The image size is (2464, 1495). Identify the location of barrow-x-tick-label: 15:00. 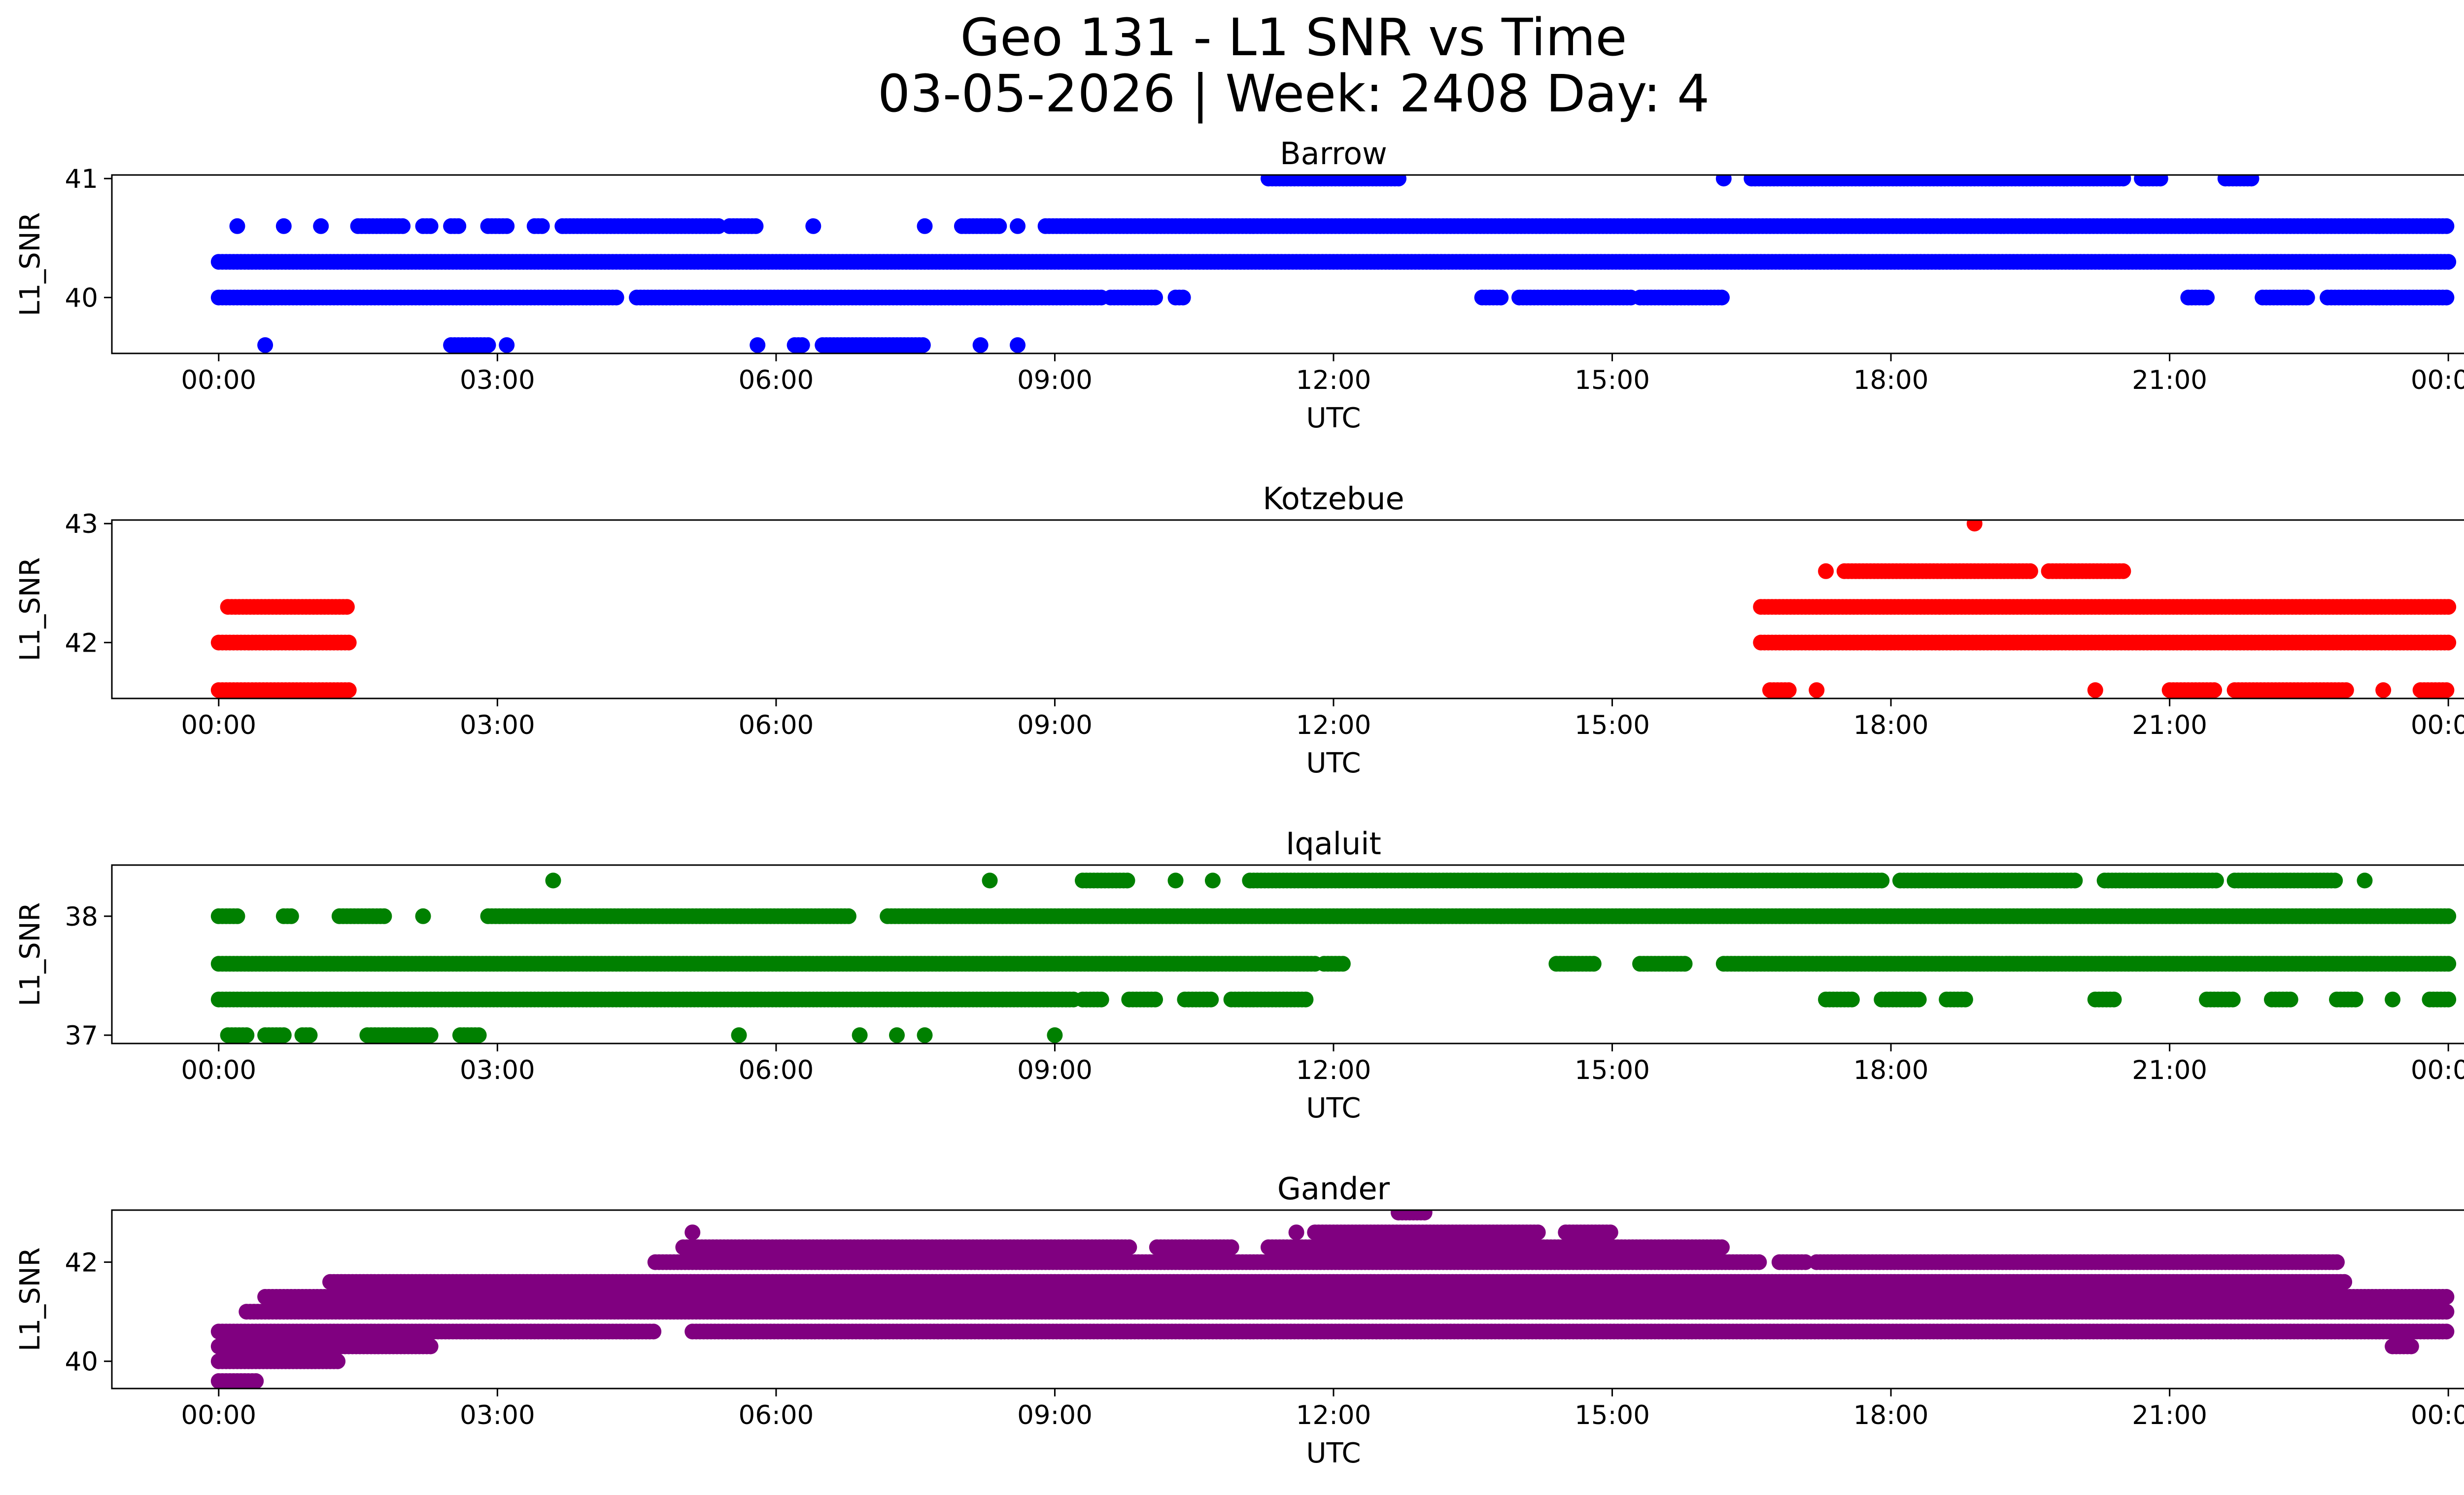
(1612, 380).